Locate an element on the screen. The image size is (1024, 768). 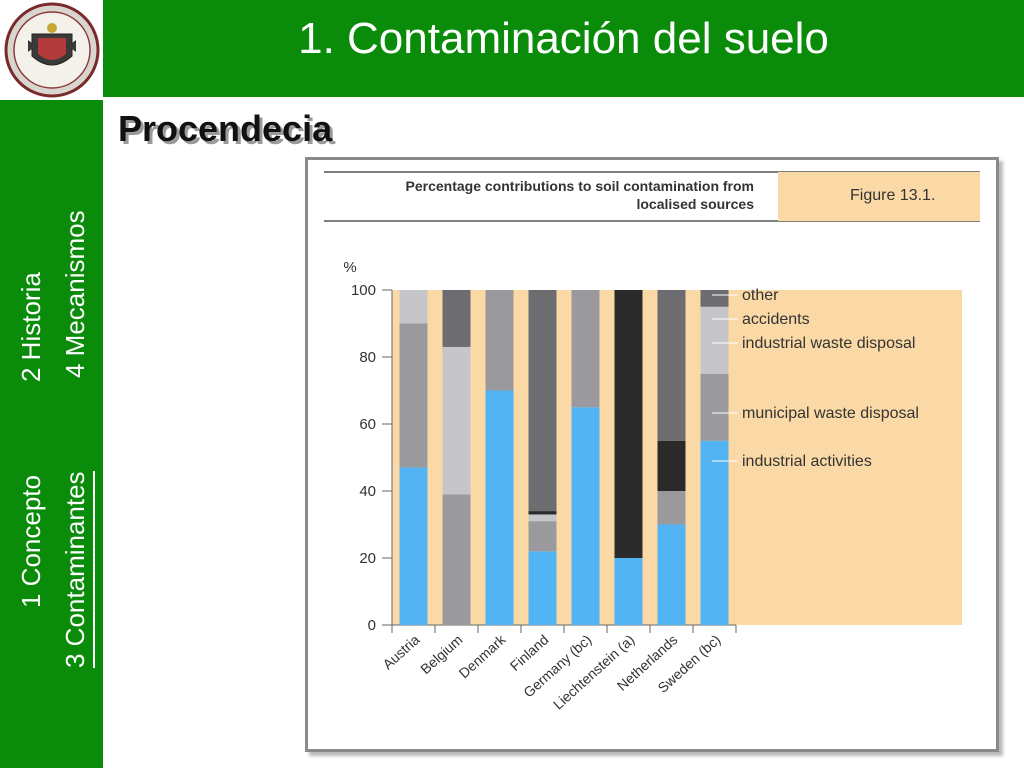
figure-label: Figure 13.1. is located at coordinates (892, 195).